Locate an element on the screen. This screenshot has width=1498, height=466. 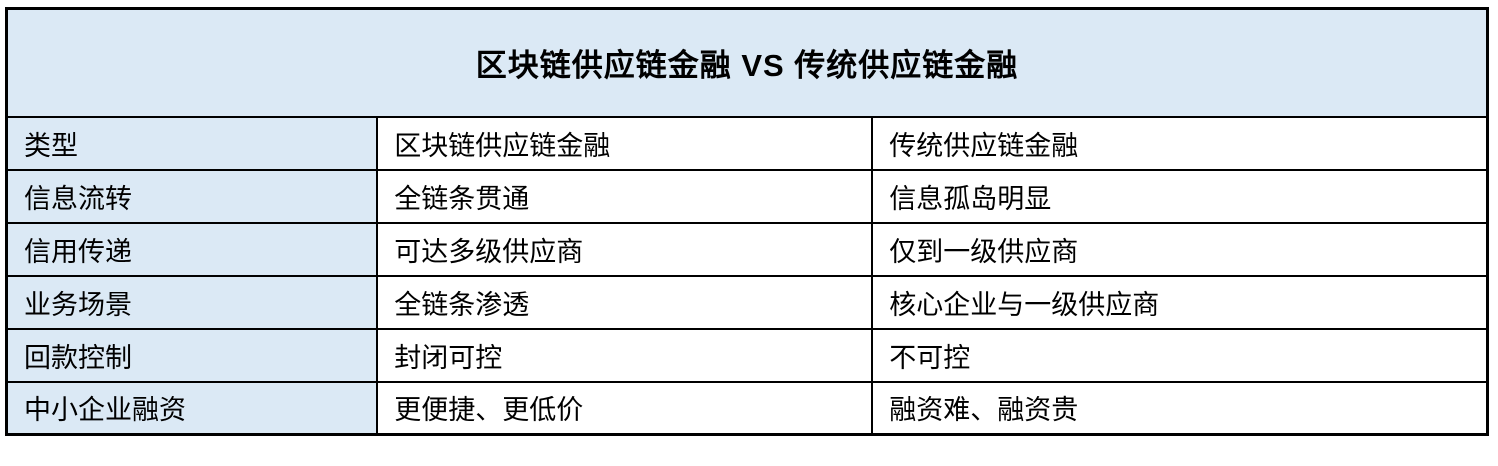
row-label-repayment: 回款控制 is located at coordinates (192, 355).